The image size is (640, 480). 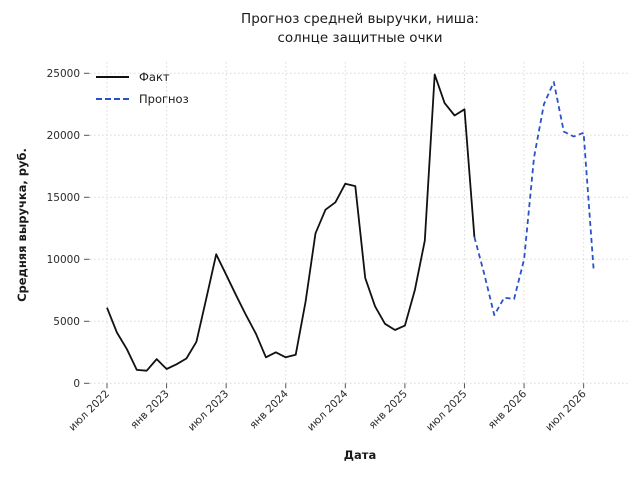 I want to click on x-tick-label: июл 2024, so click(x=328, y=411).